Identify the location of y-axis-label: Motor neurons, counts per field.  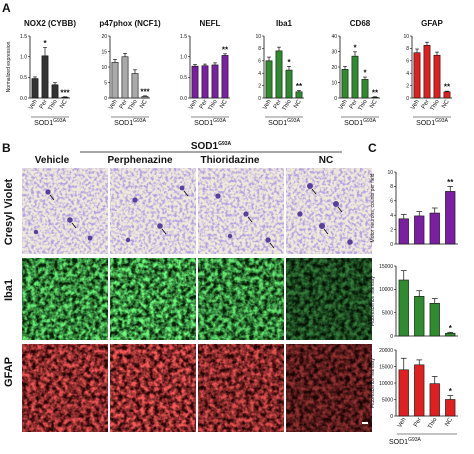
(373, 207).